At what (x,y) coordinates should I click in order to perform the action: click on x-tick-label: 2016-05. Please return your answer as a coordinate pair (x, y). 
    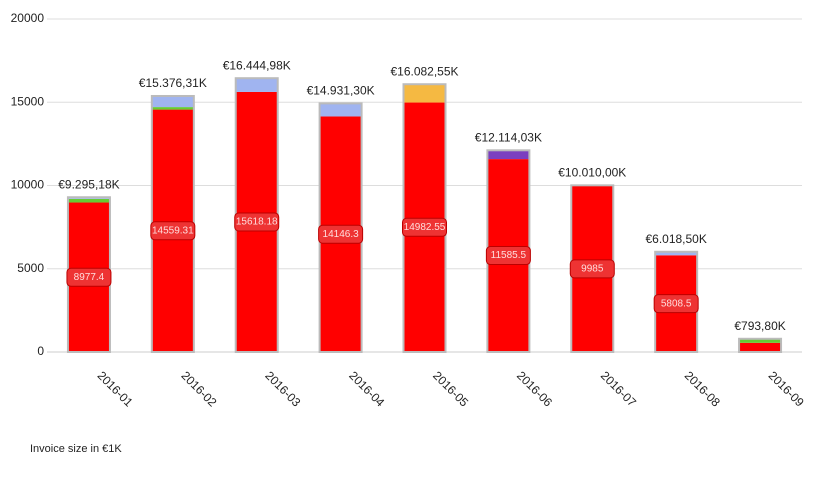
    Looking at the image, I should click on (450, 388).